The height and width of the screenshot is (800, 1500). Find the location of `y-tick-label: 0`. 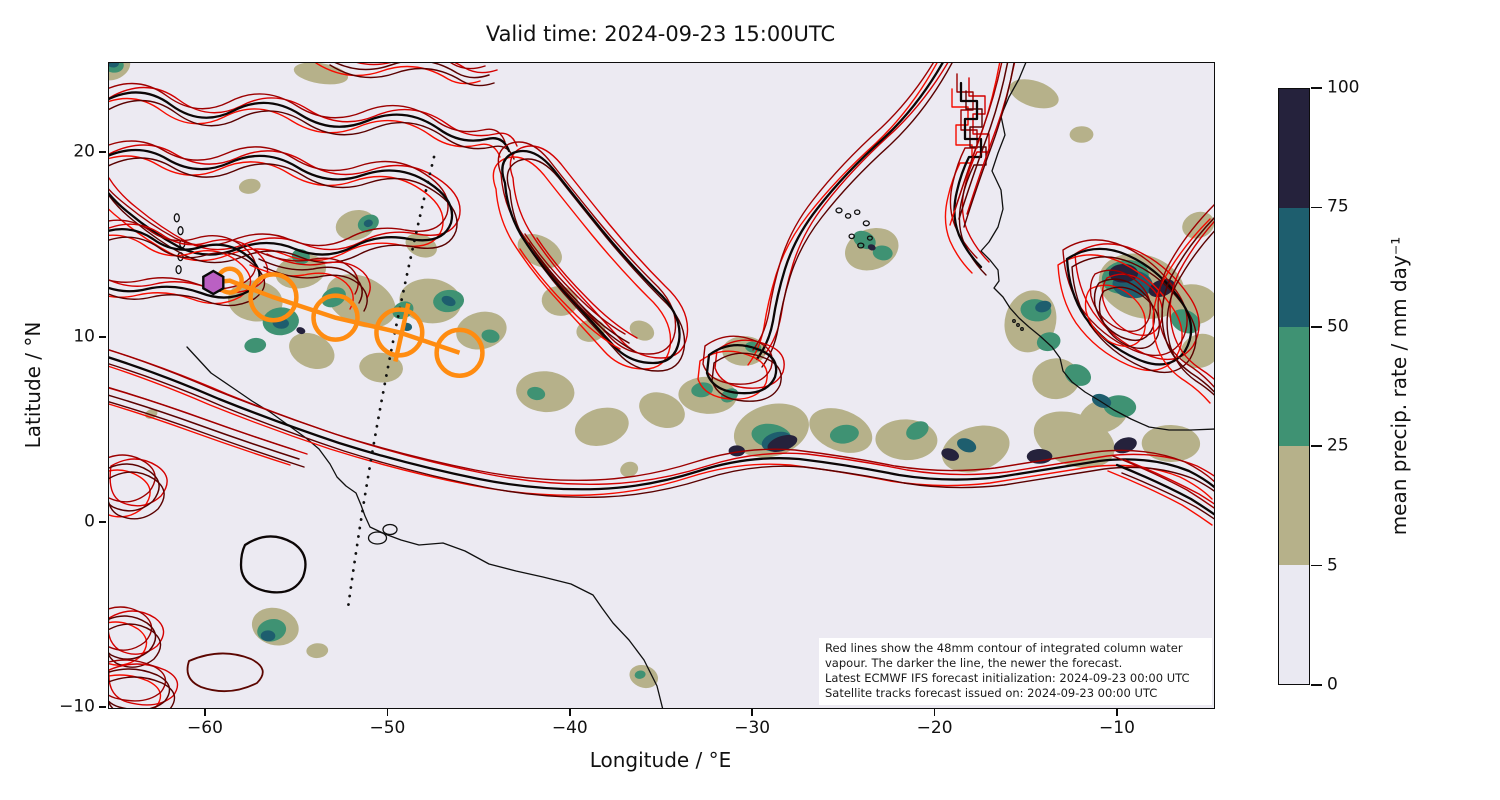

y-tick-label: 0 is located at coordinates (89, 521).